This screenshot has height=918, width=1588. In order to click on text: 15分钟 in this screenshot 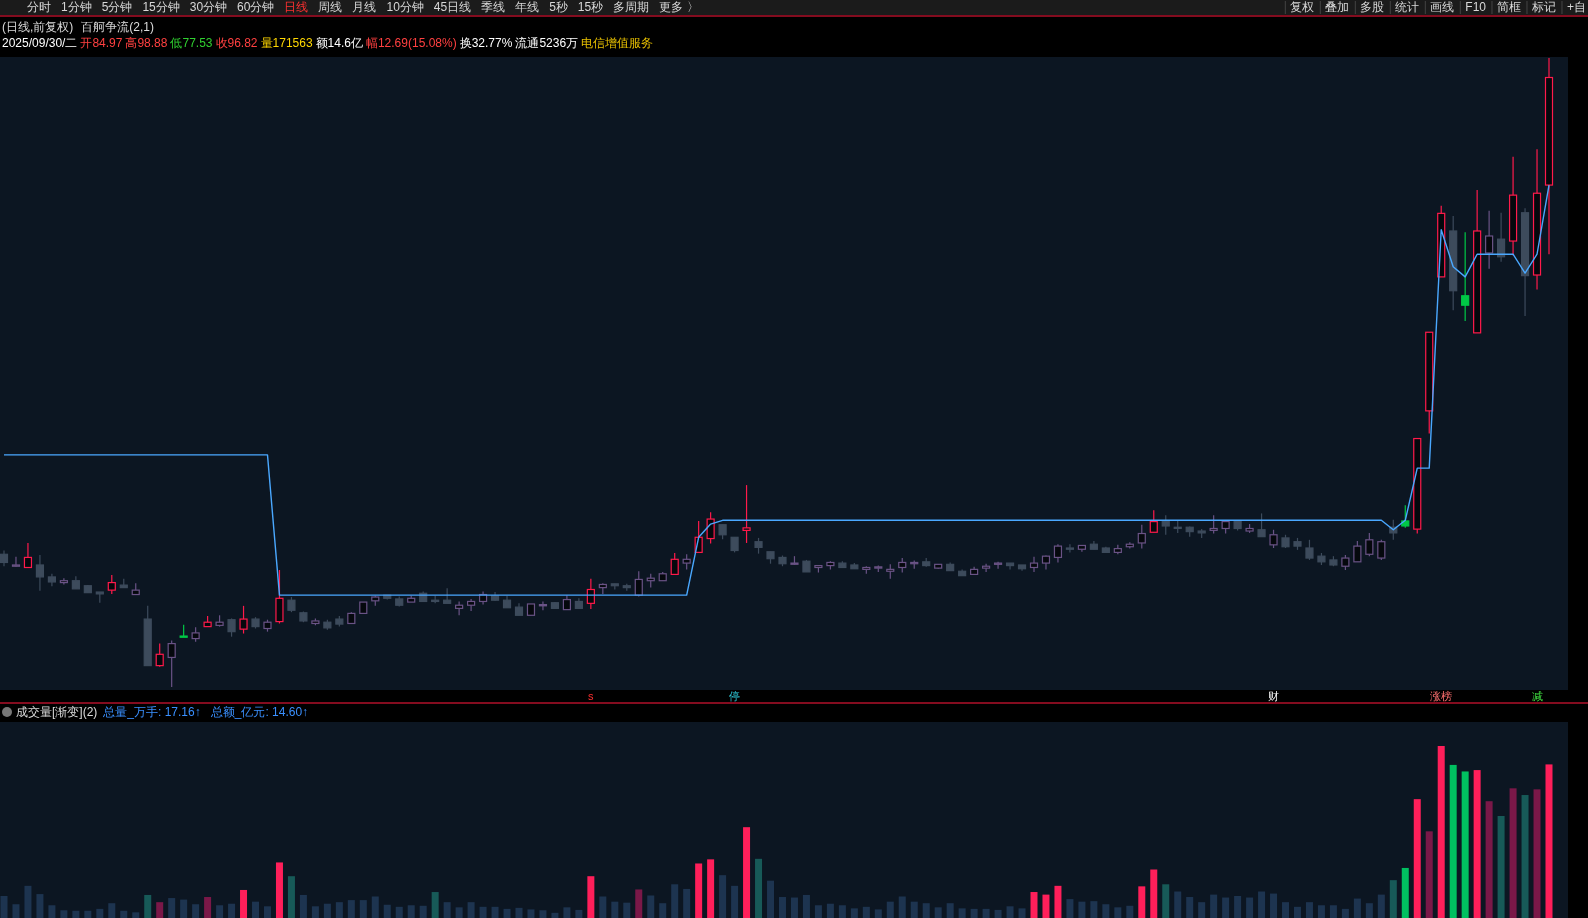, I will do `click(161, 7)`.